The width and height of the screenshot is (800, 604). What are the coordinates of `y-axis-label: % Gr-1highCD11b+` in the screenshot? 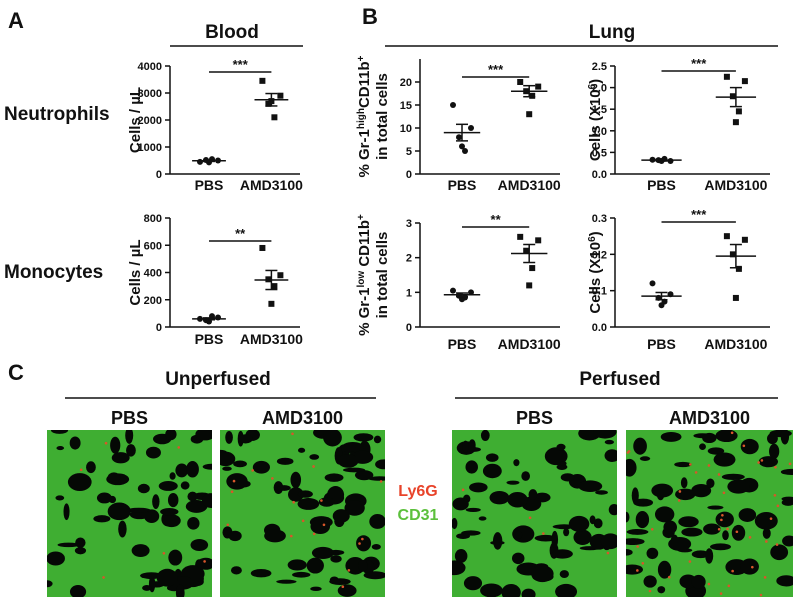 It's located at (365, 116).